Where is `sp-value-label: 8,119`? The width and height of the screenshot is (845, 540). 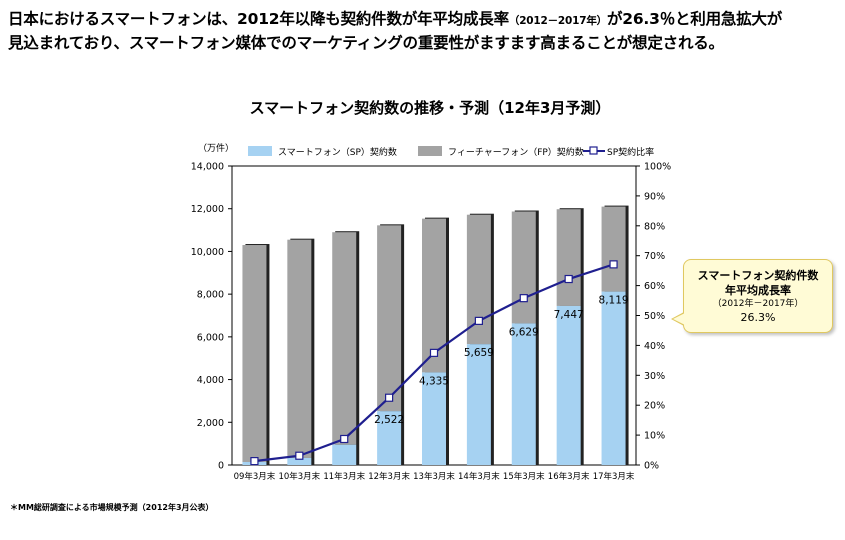
sp-value-label: 8,119 is located at coordinates (614, 301).